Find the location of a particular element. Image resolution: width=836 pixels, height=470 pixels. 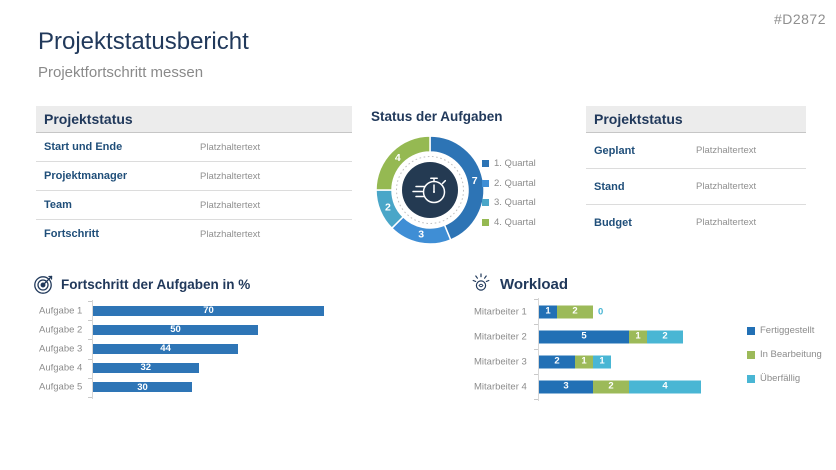

category-label: Mitarbeiter 1 is located at coordinates (500, 311).